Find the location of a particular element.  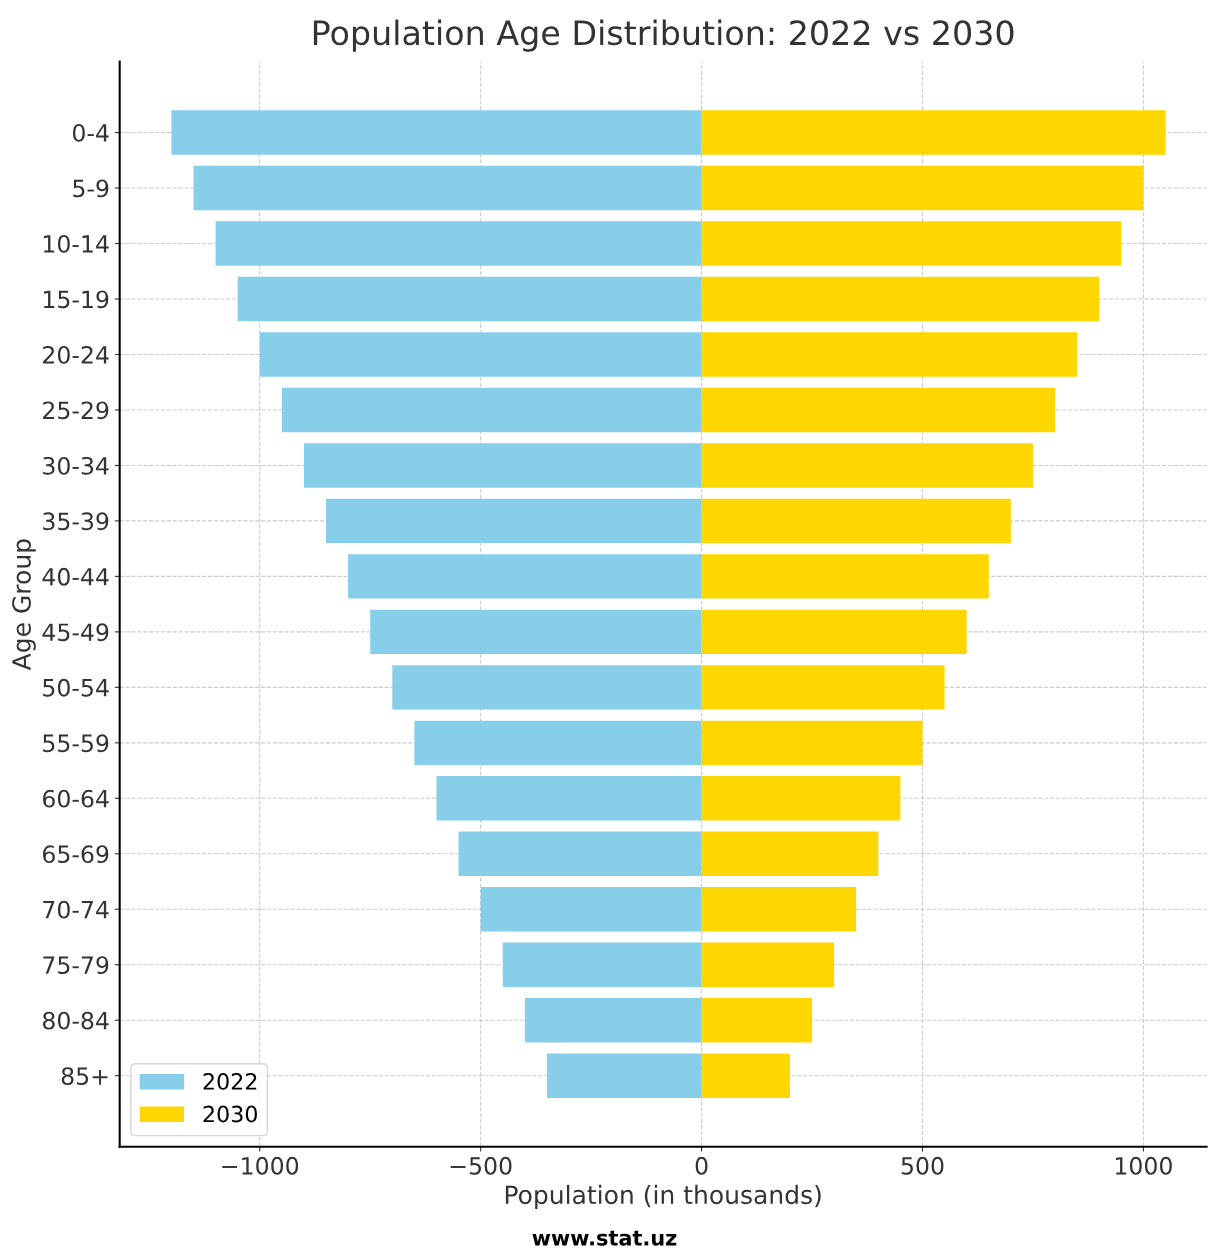

y-tick-label: 75-79 is located at coordinates (76, 965).